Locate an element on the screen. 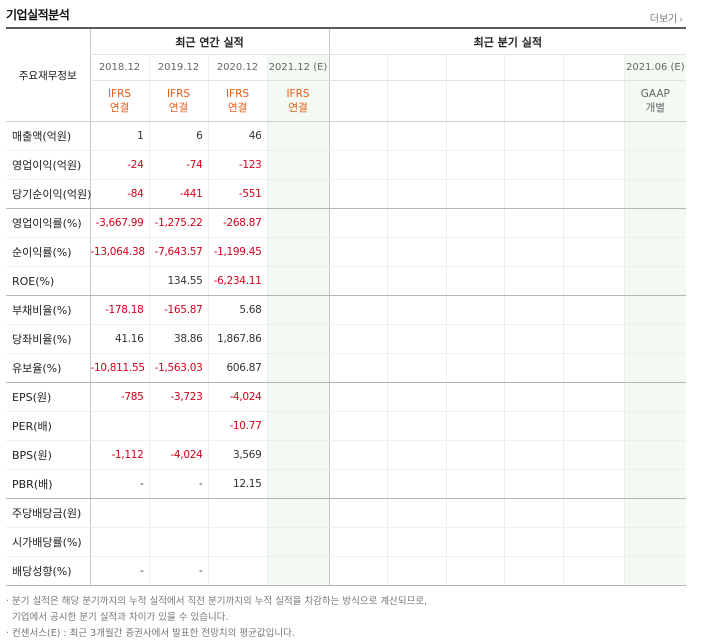 Image resolution: width=703 pixels, height=642 pixels. value-cell: 41.16 is located at coordinates (119, 339).